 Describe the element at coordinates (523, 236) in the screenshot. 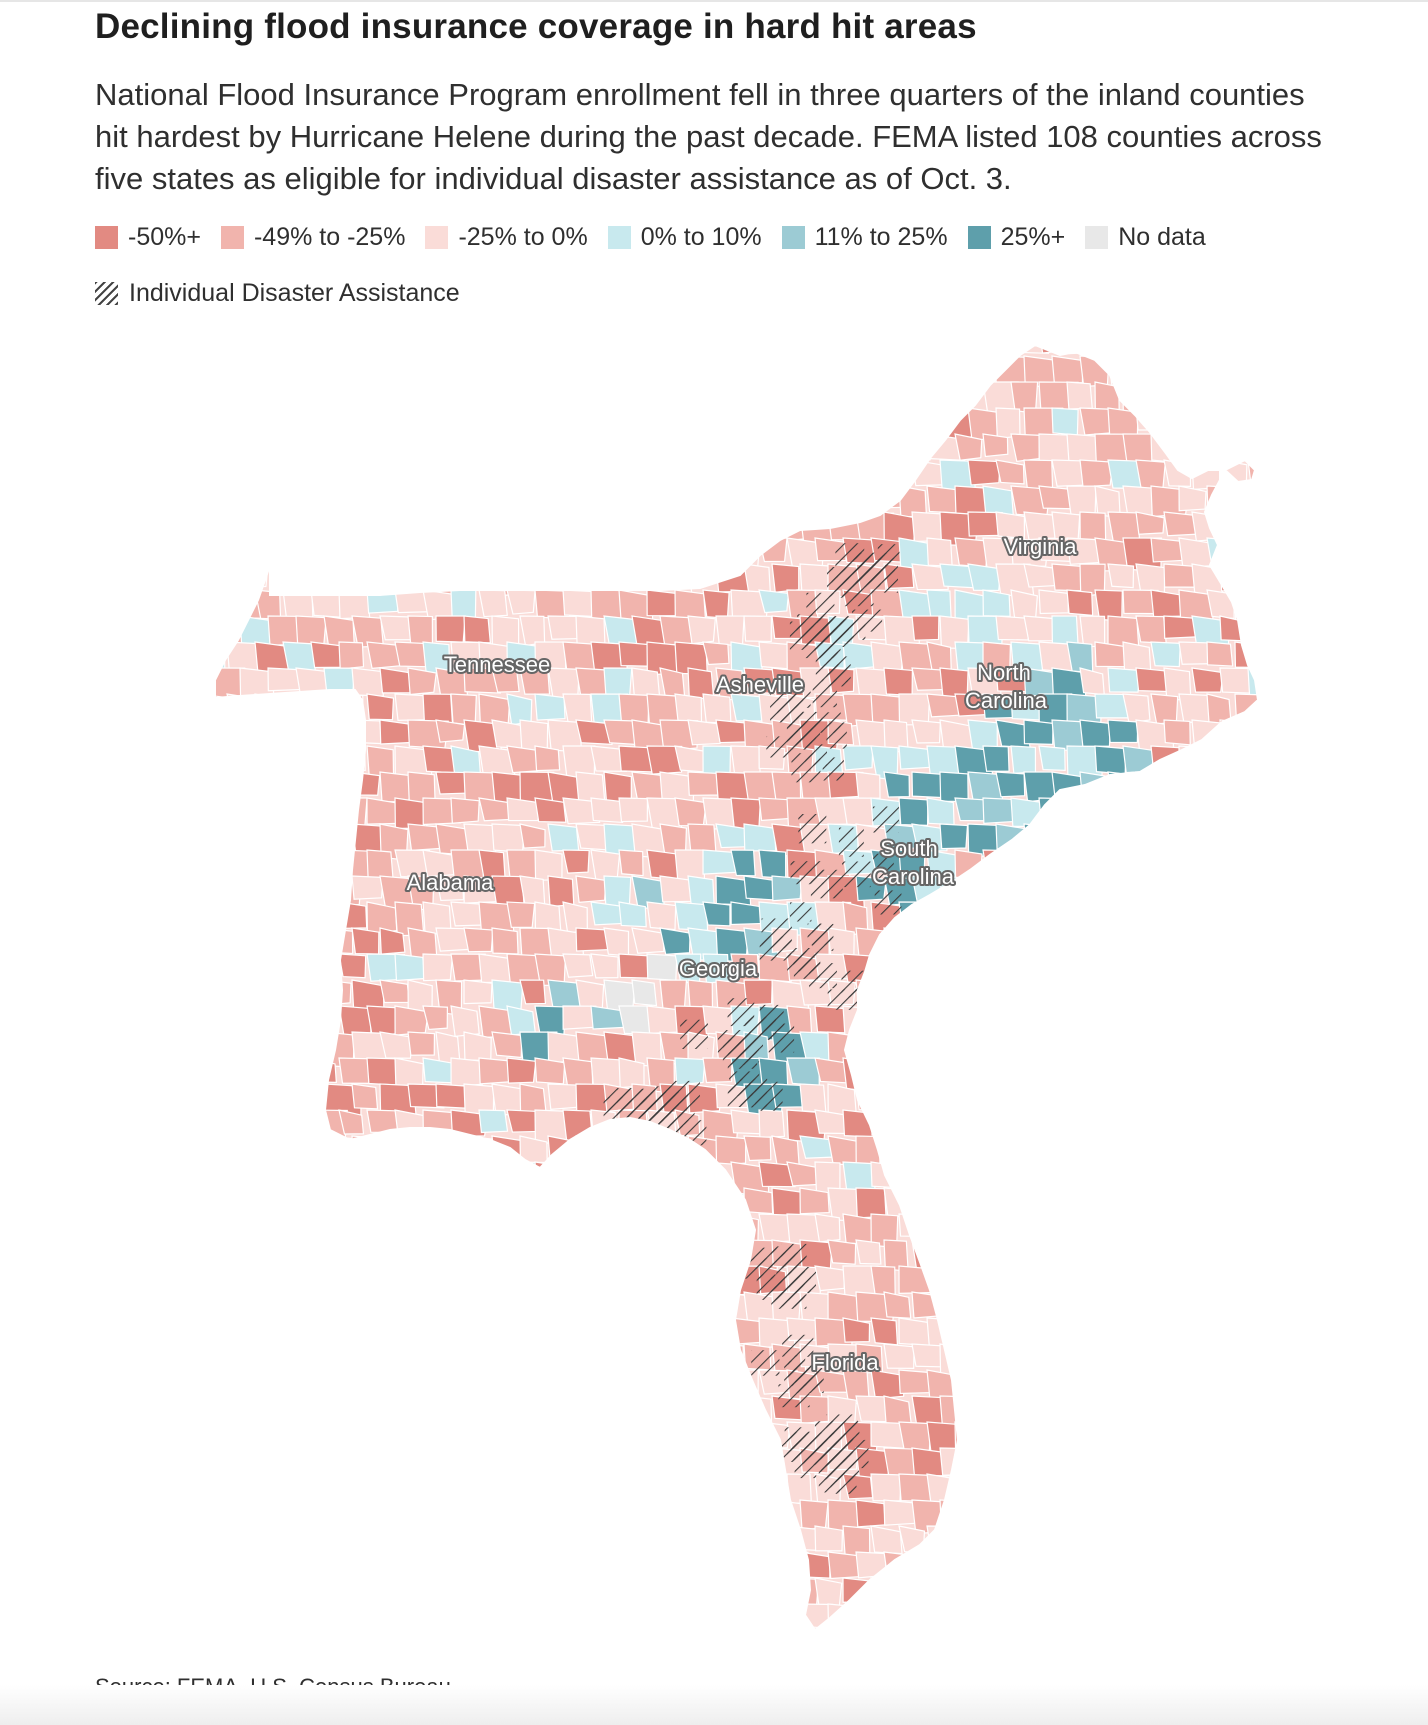

I see `legend-label: -25% to 0%` at that location.